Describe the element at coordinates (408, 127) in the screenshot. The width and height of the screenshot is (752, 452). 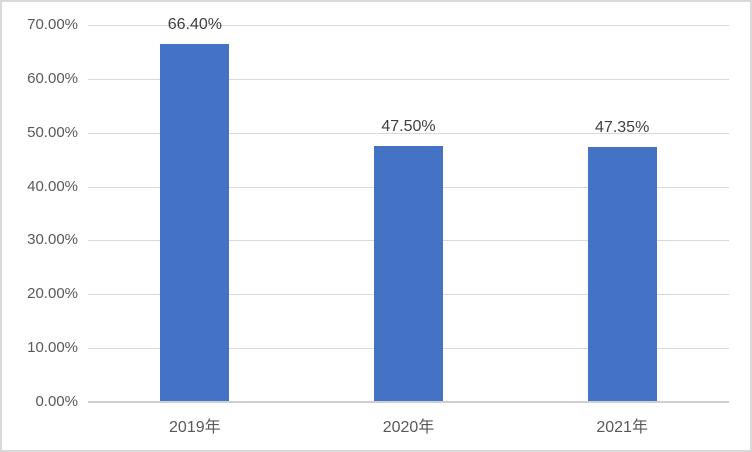
I see `data-label: 47.50%` at that location.